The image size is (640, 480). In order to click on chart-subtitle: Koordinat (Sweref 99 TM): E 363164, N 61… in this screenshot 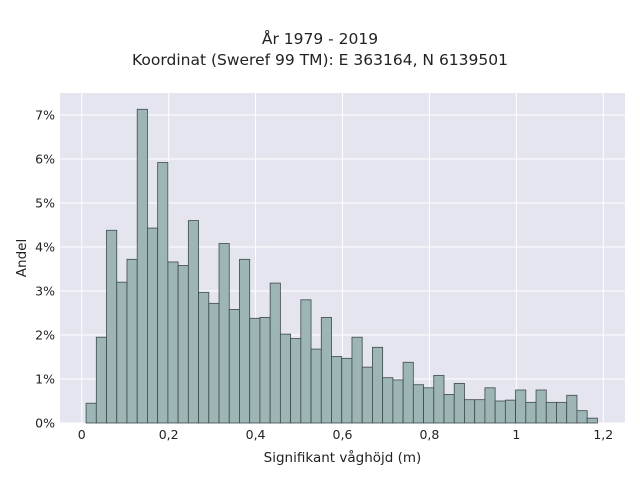, I will do `click(320, 60)`.